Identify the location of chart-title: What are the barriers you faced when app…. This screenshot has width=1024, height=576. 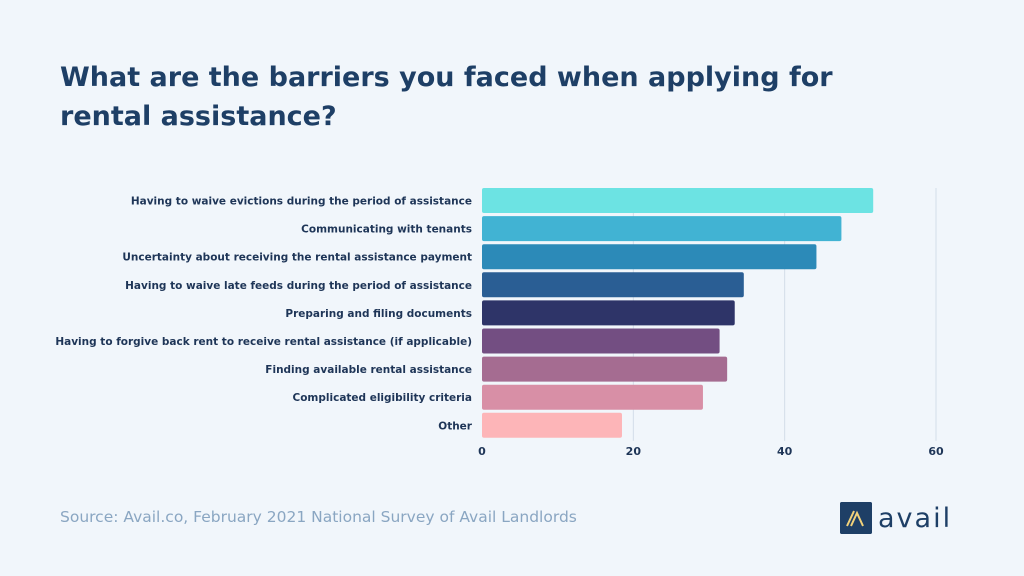
(446, 97).